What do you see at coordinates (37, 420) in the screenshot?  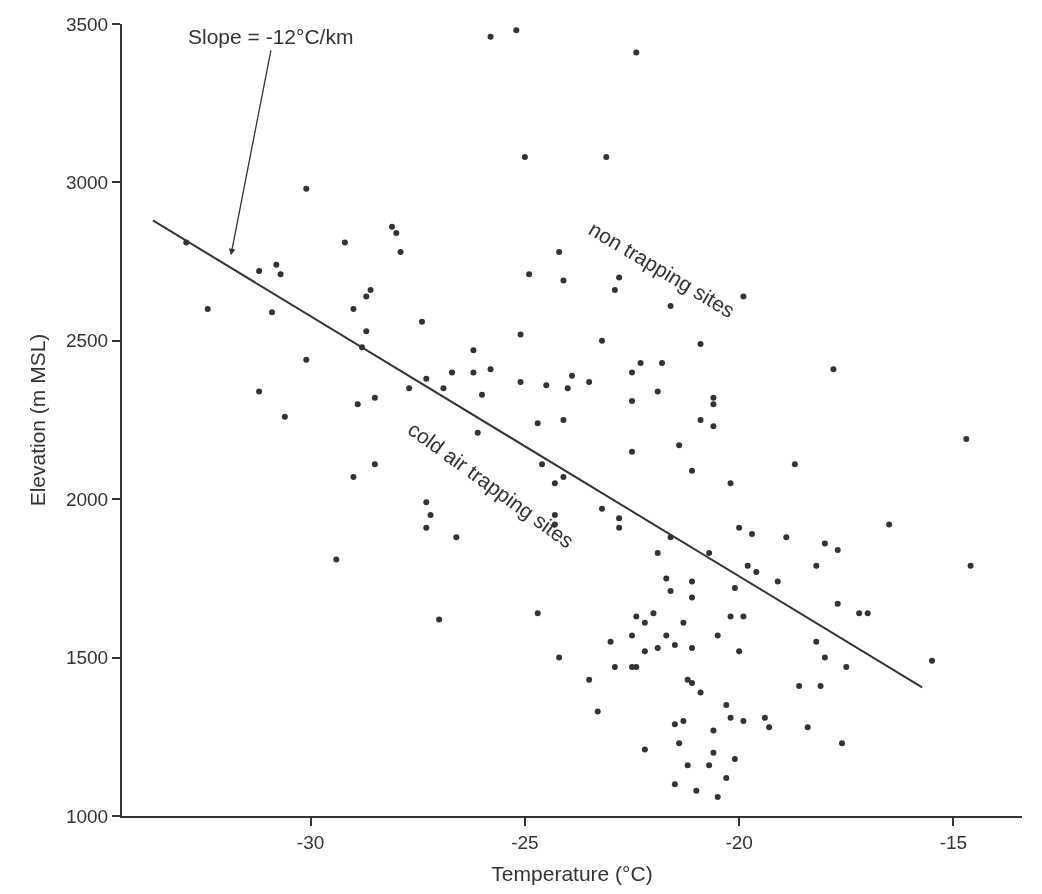 I see `y-axis-title: Elevation (m MSL)` at bounding box center [37, 420].